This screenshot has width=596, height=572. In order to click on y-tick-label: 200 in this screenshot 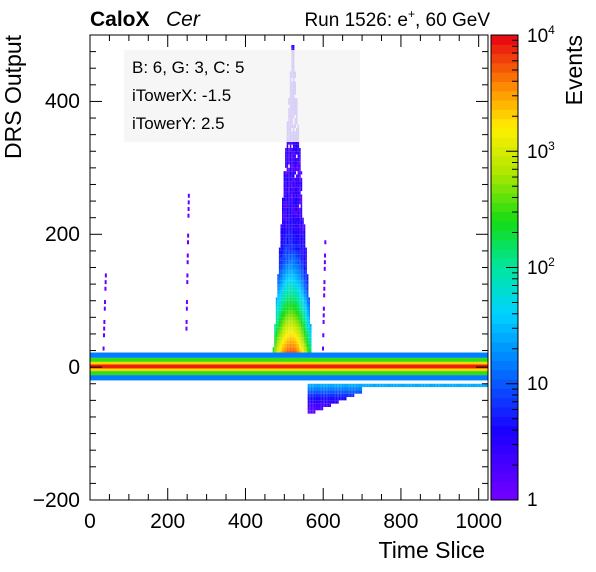, I will do `click(62, 234)`.